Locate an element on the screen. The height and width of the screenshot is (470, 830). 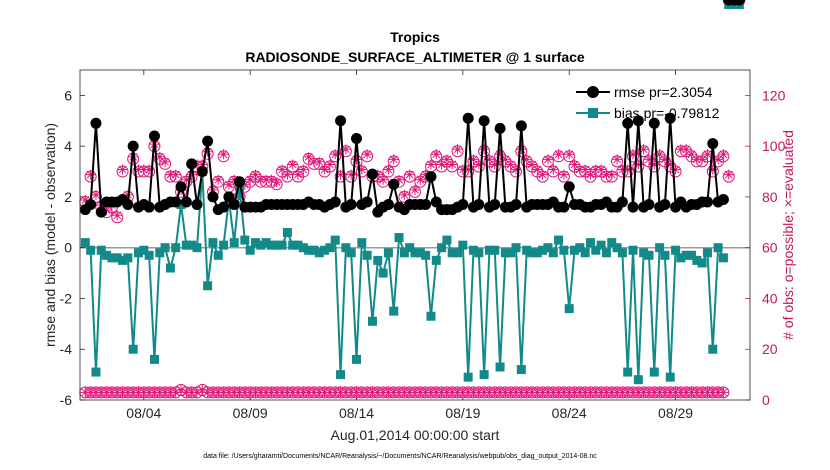
y-tick-label: 6 is located at coordinates (68, 95).